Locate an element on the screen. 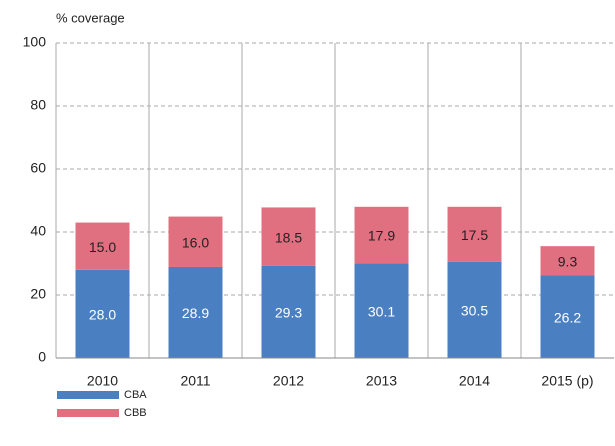  data-label: 17.9 is located at coordinates (381, 236).